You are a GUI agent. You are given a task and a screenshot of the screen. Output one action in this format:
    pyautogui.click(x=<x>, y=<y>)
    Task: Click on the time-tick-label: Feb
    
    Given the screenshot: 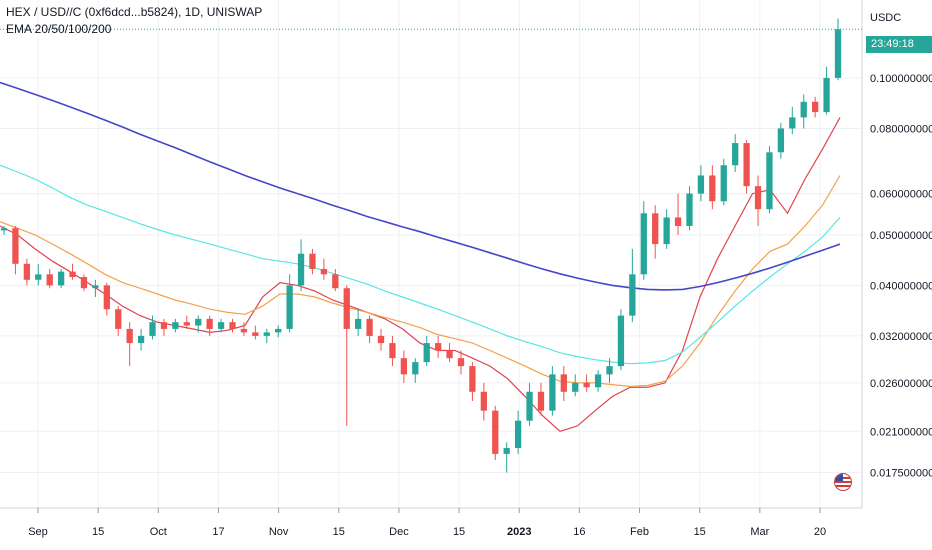 What is the action you would take?
    pyautogui.click(x=639, y=532)
    